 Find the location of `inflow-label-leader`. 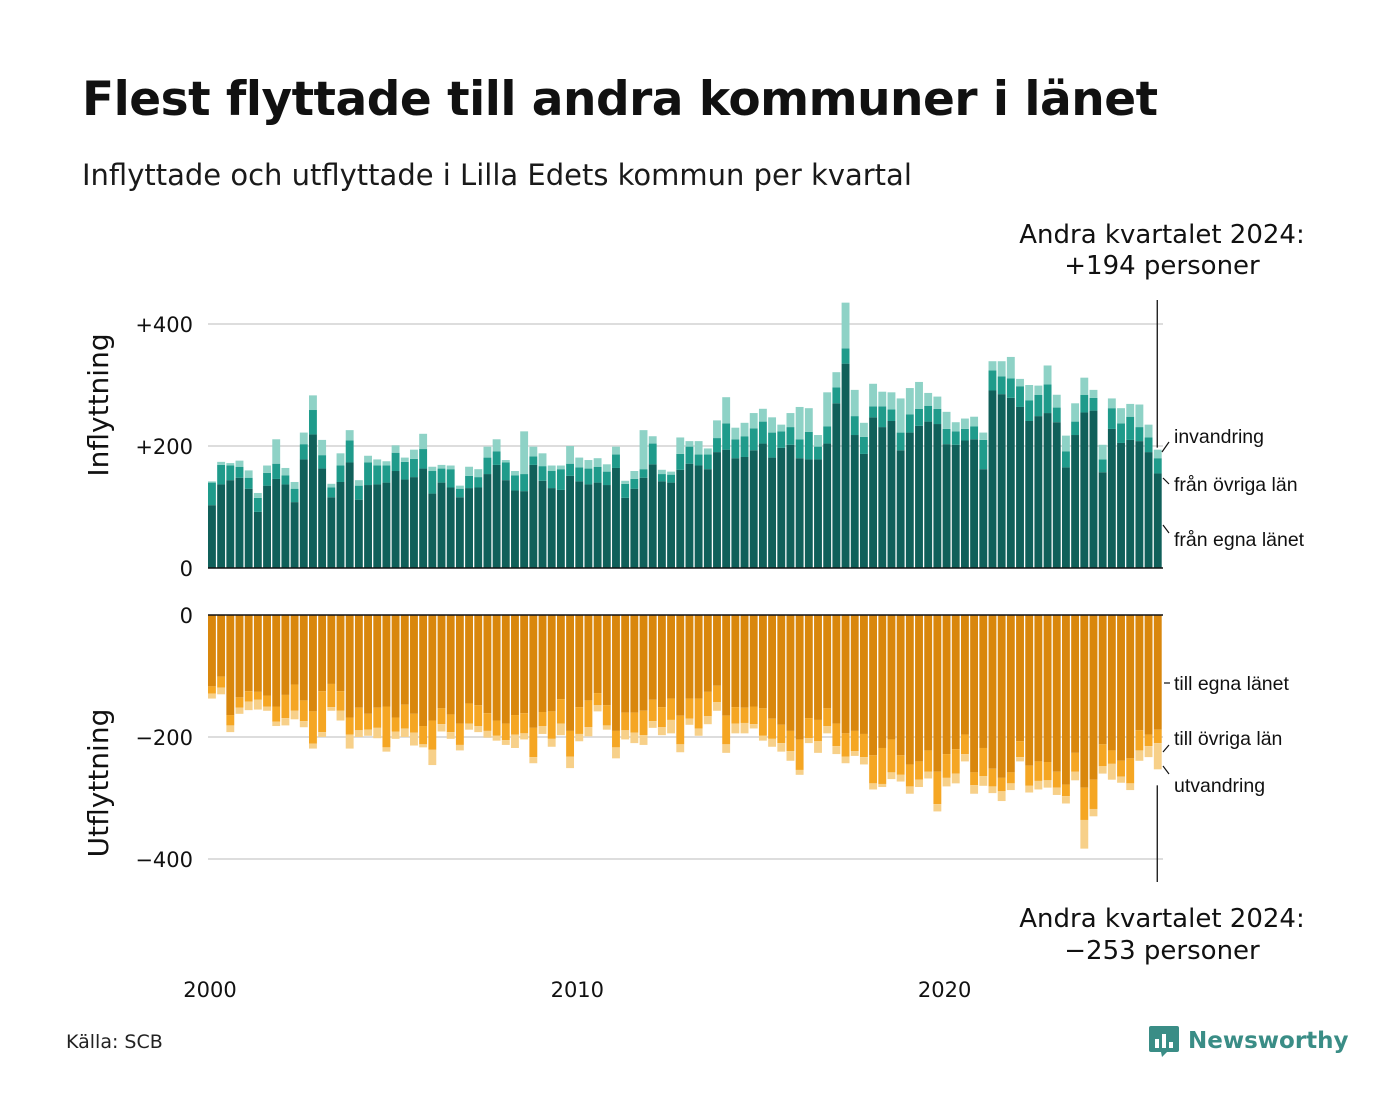

inflow-label-leader is located at coordinates (1165, 447).